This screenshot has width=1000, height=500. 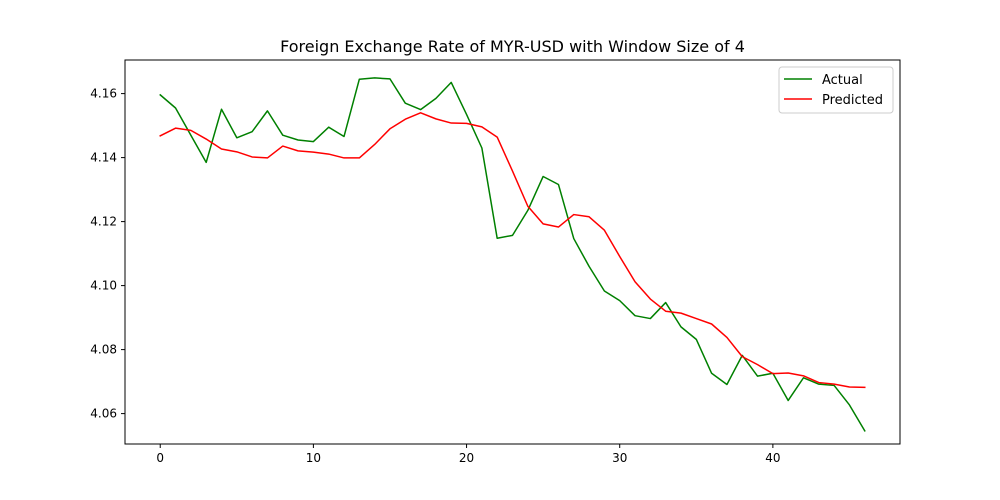 What do you see at coordinates (466, 458) in the screenshot?
I see `x-tick-label: 20` at bounding box center [466, 458].